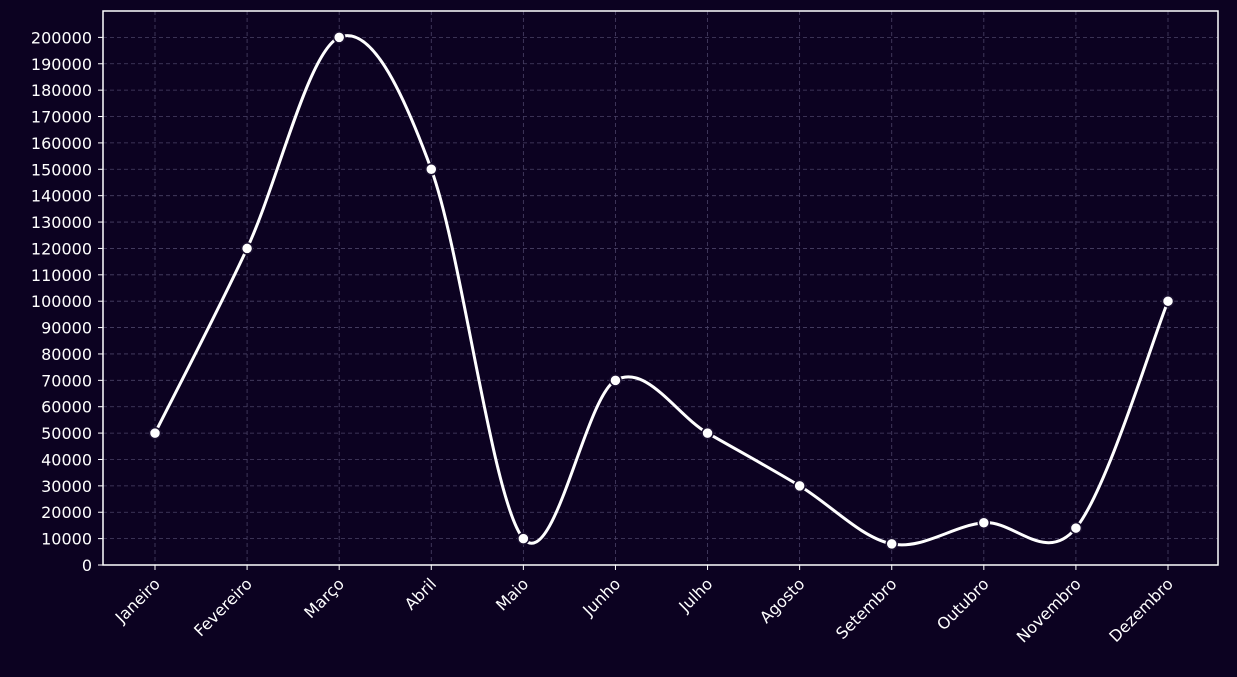 This screenshot has width=1237, height=677. I want to click on y-tick-label: 100000, so click(61, 301).